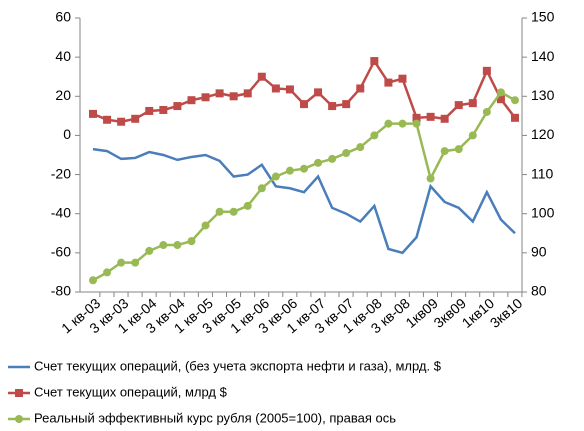  I want to click on y-tick-label: 60, so click(63, 17).